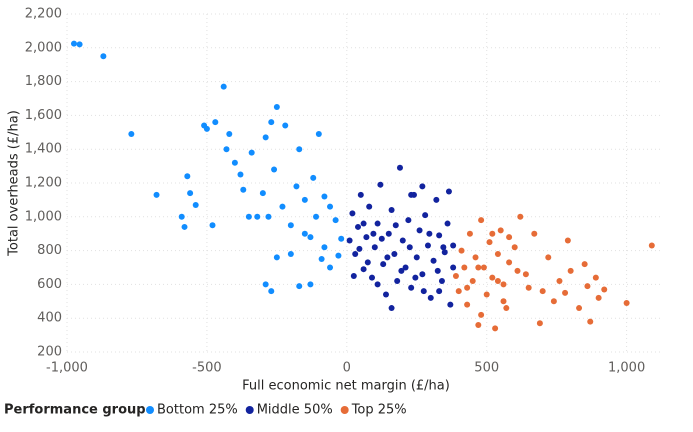  What do you see at coordinates (379, 410) in the screenshot?
I see `legend-label: Top 25%` at bounding box center [379, 410].